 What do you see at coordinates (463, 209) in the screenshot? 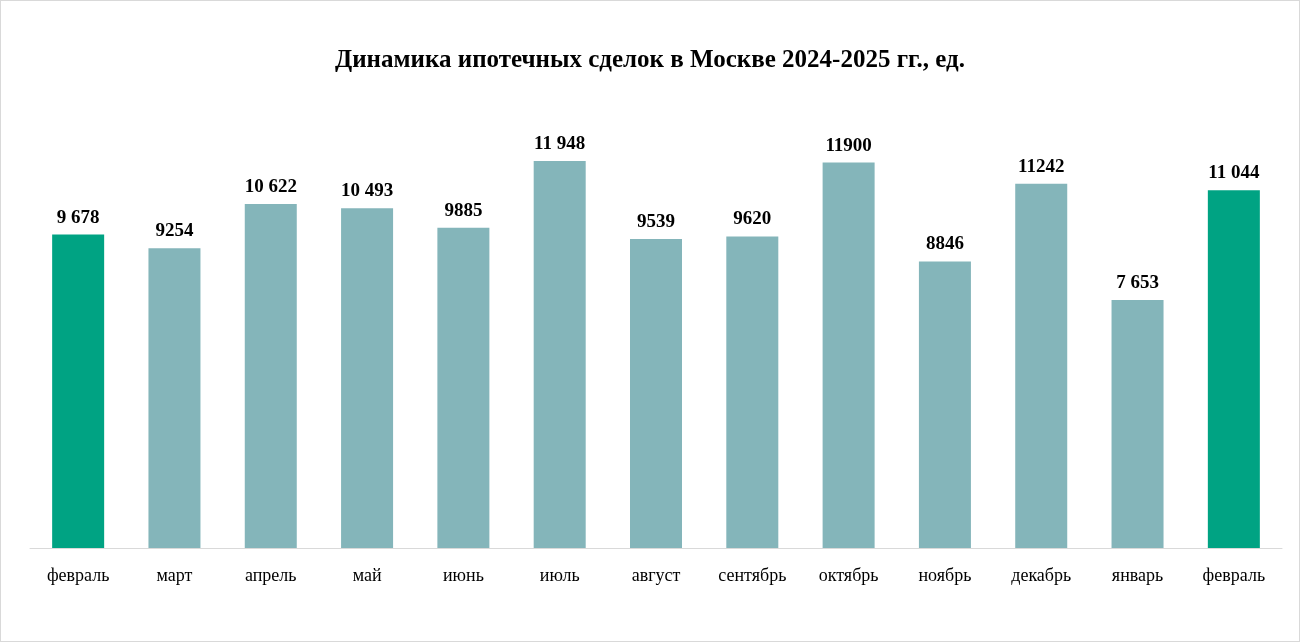
I see `data-label: 9885` at bounding box center [463, 209].